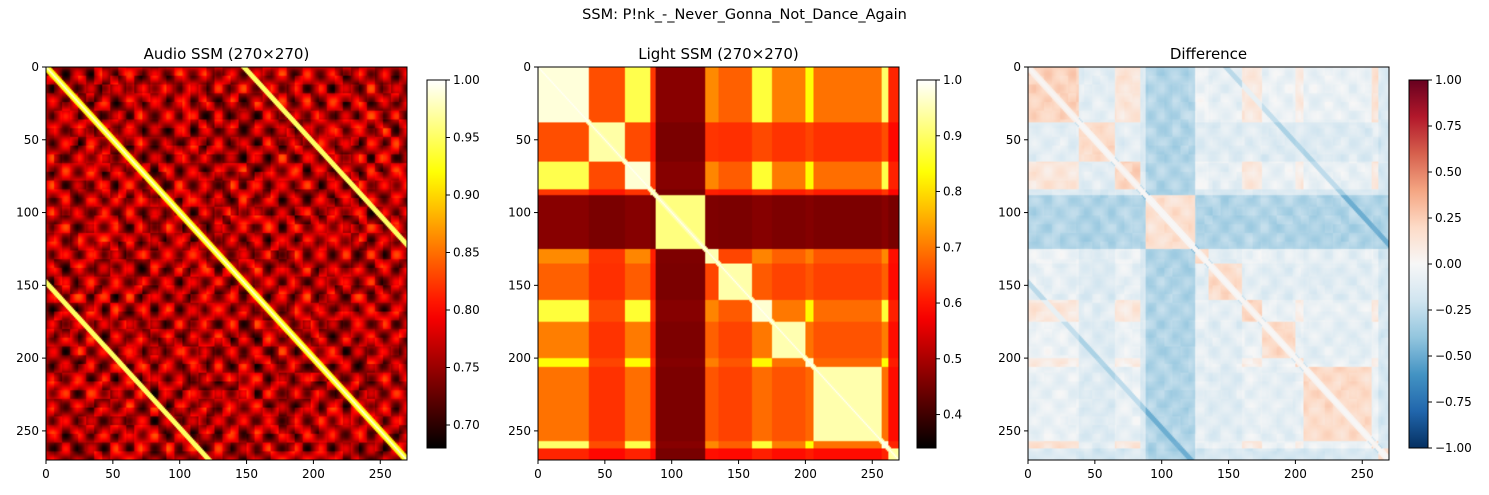 This screenshot has height=495, width=1489. I want to click on panel3-xtick-label: 200, so click(1295, 474).